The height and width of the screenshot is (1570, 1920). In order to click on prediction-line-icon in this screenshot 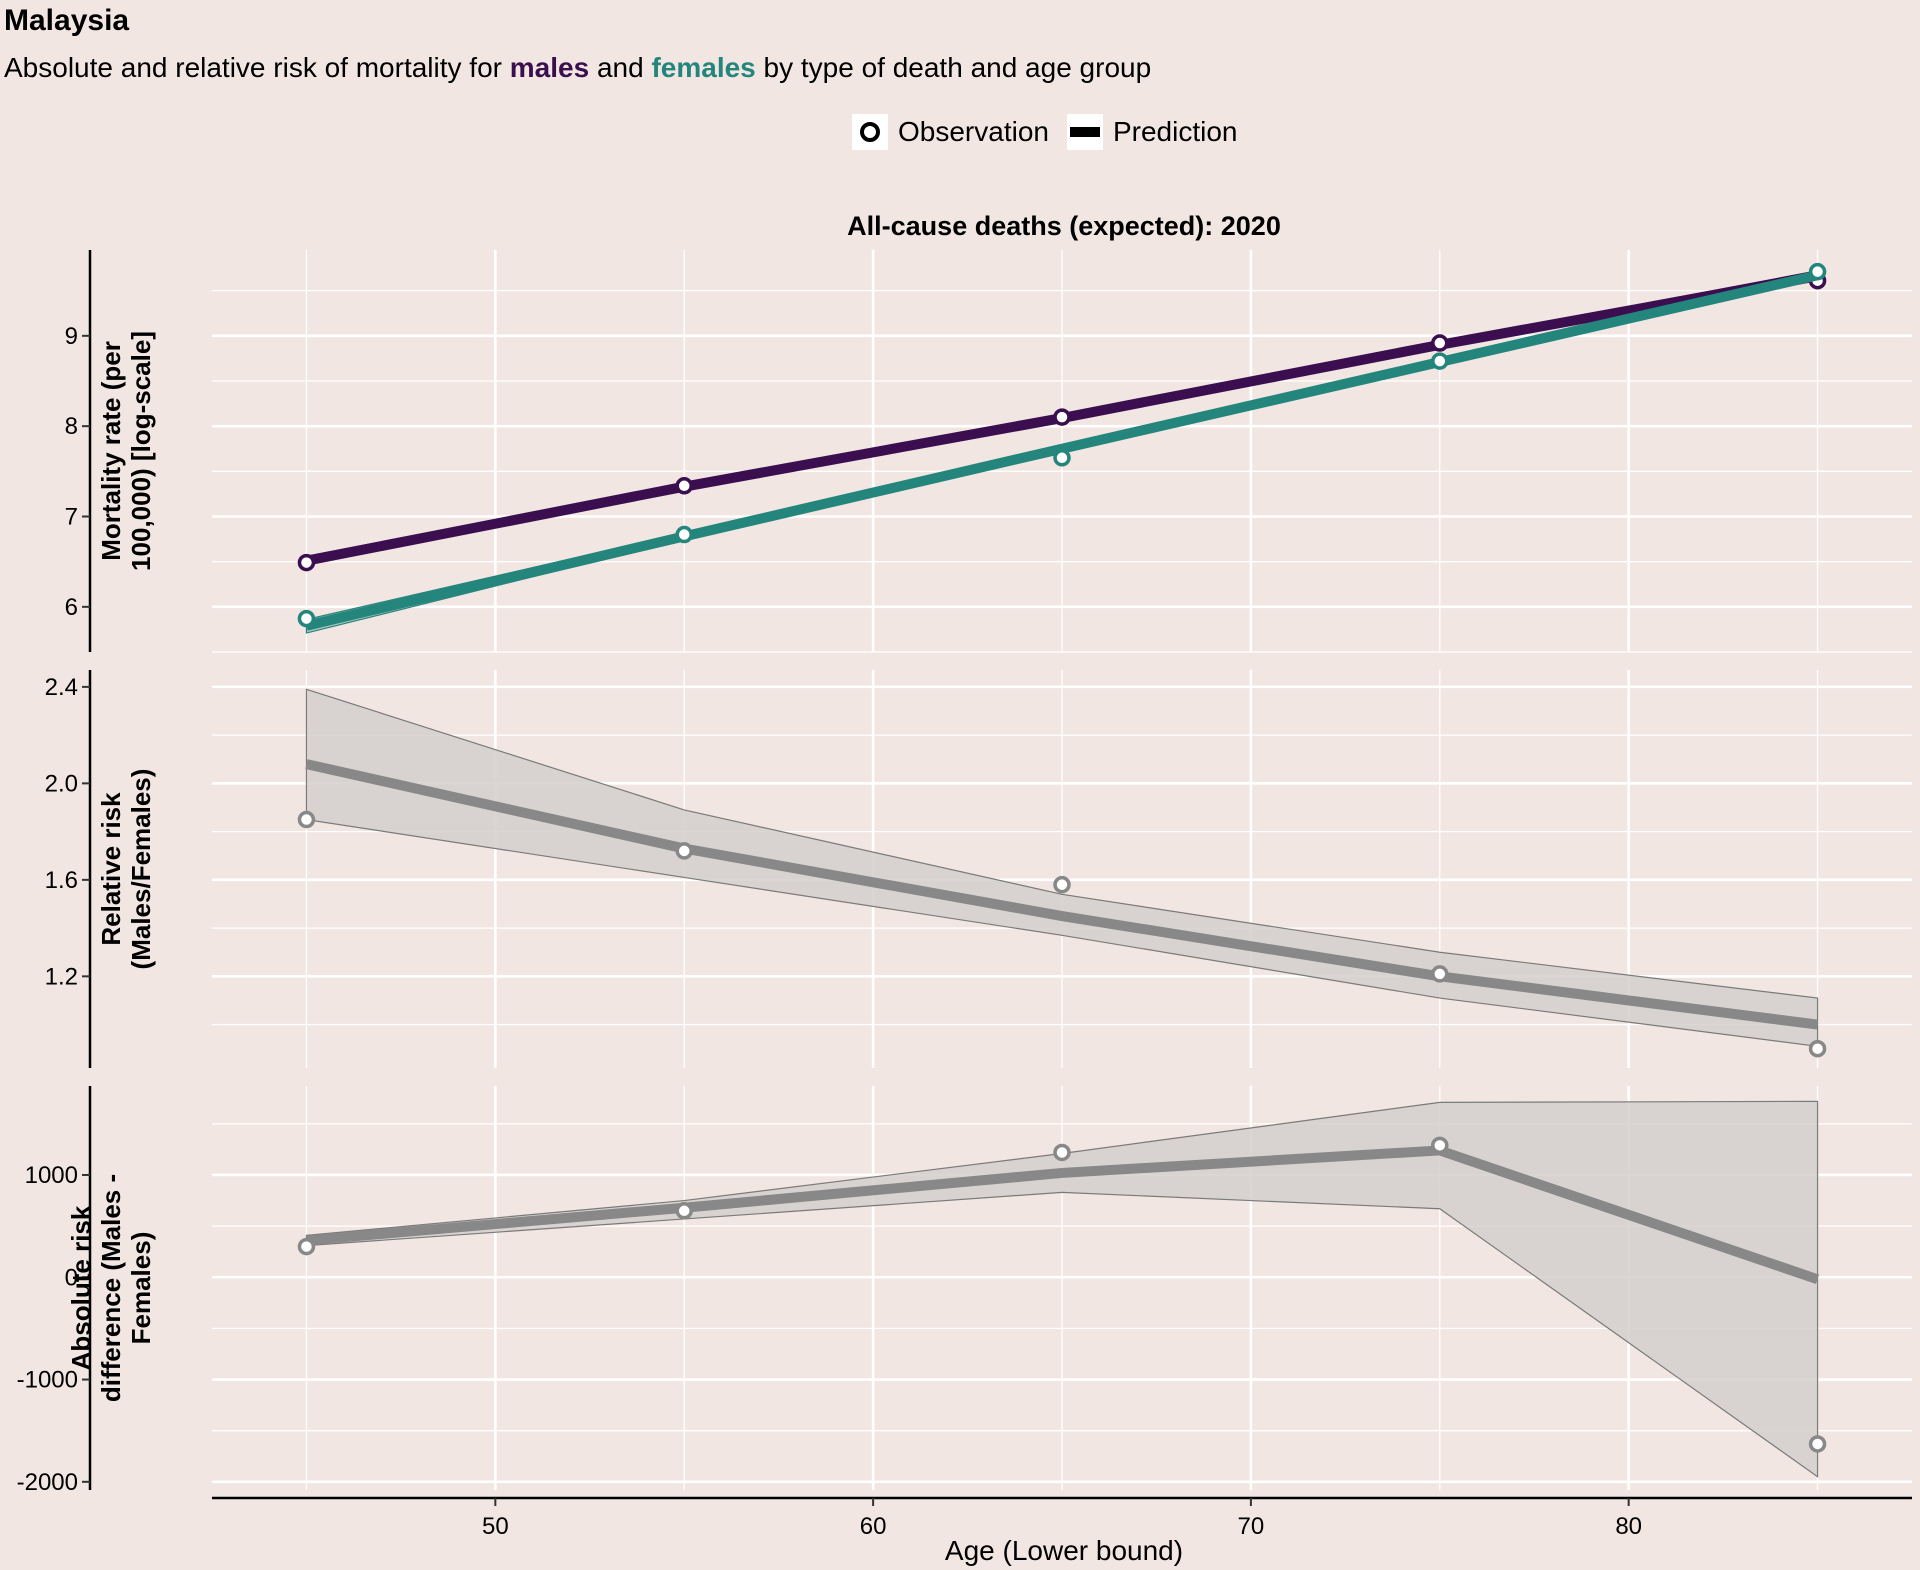, I will do `click(1084, 132)`.